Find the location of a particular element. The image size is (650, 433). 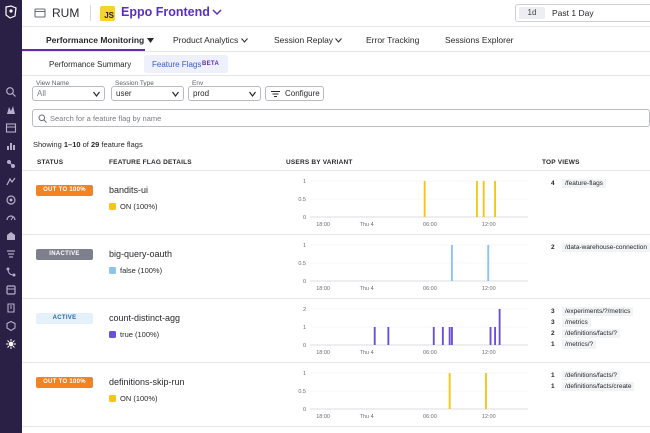

variant-label: false (100%) is located at coordinates (141, 270).